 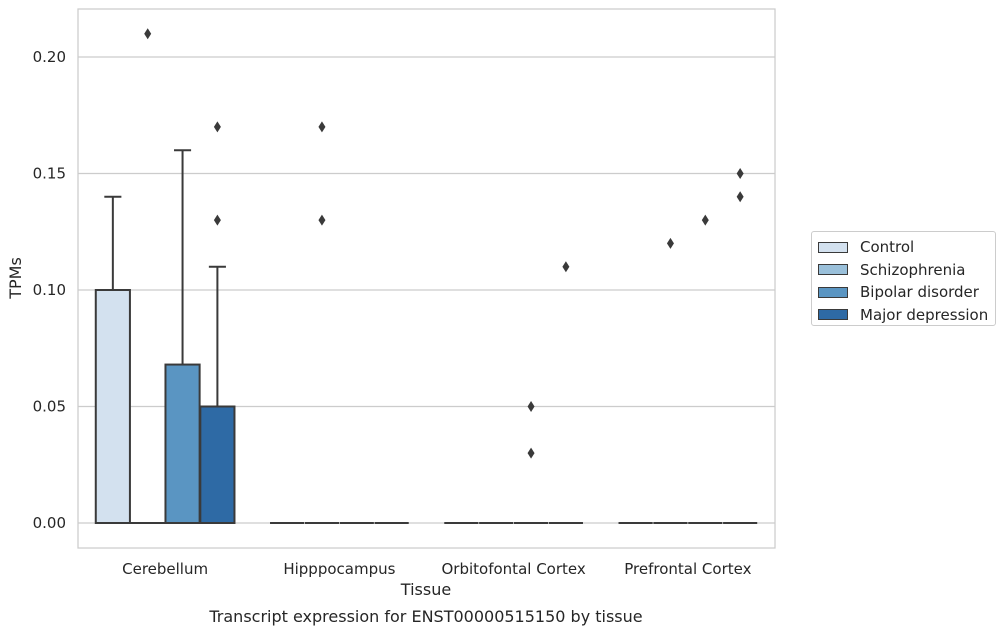 I want to click on box-control, so click(x=112, y=359).